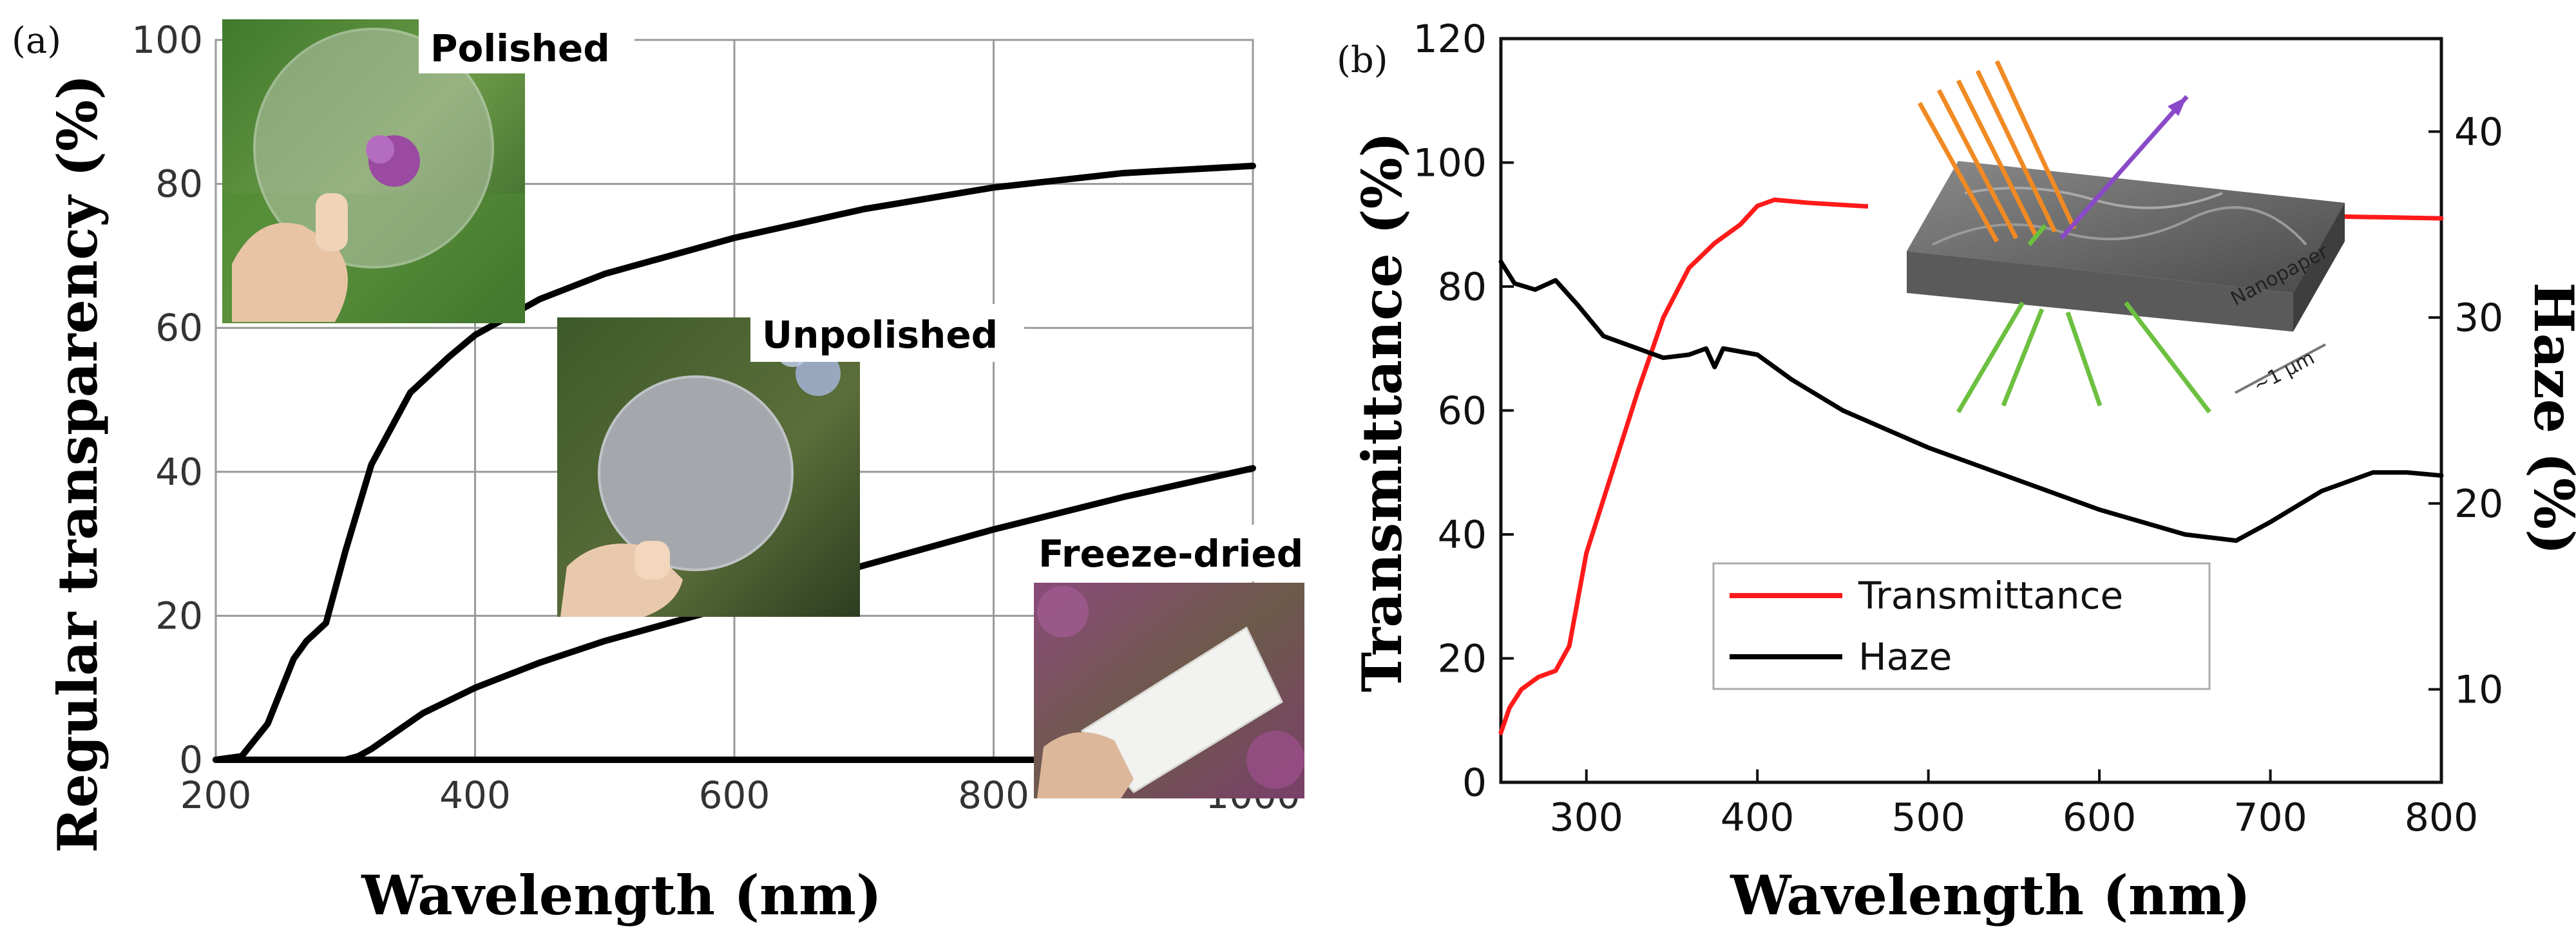  Describe the element at coordinates (191, 760) in the screenshot. I see `a-y-tick-0: 0` at that location.